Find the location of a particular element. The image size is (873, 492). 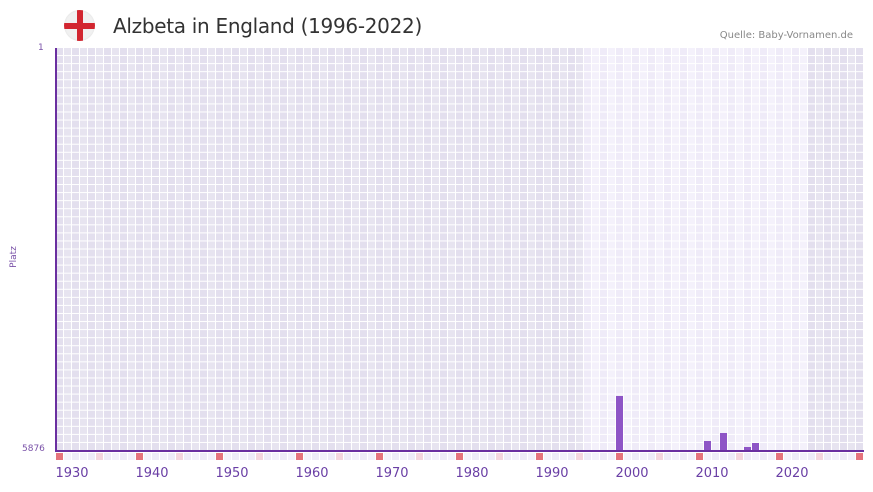

x-axis-line is located at coordinates (460, 451).